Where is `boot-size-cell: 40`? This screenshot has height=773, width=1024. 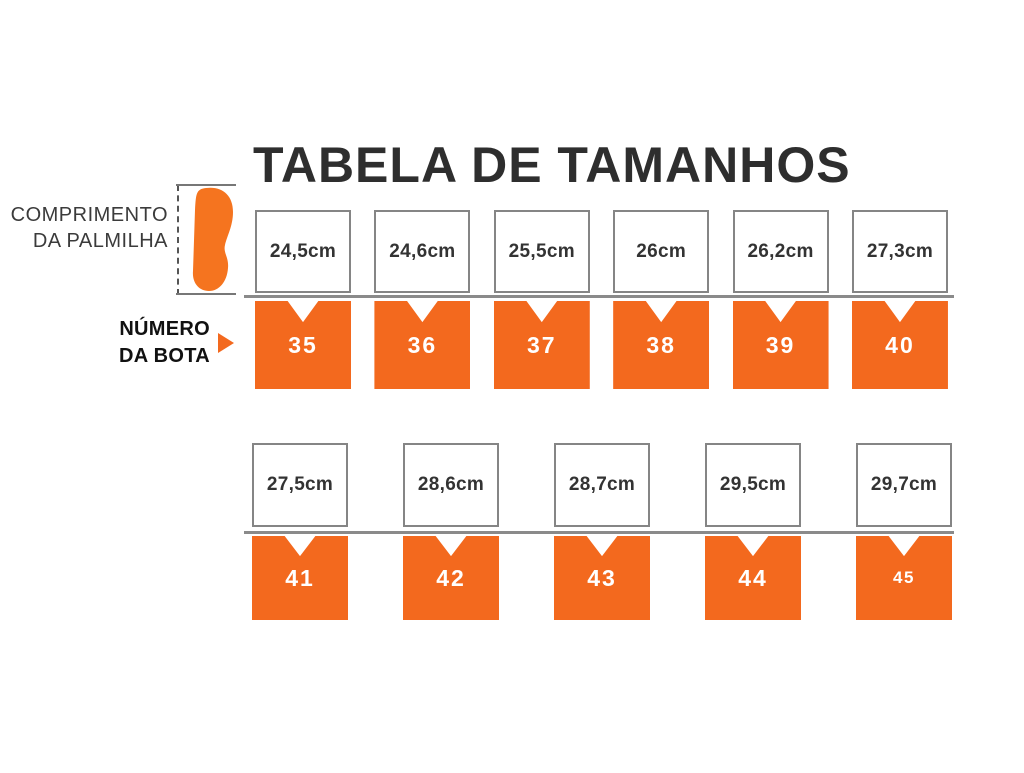 boot-size-cell: 40 is located at coordinates (899, 345).